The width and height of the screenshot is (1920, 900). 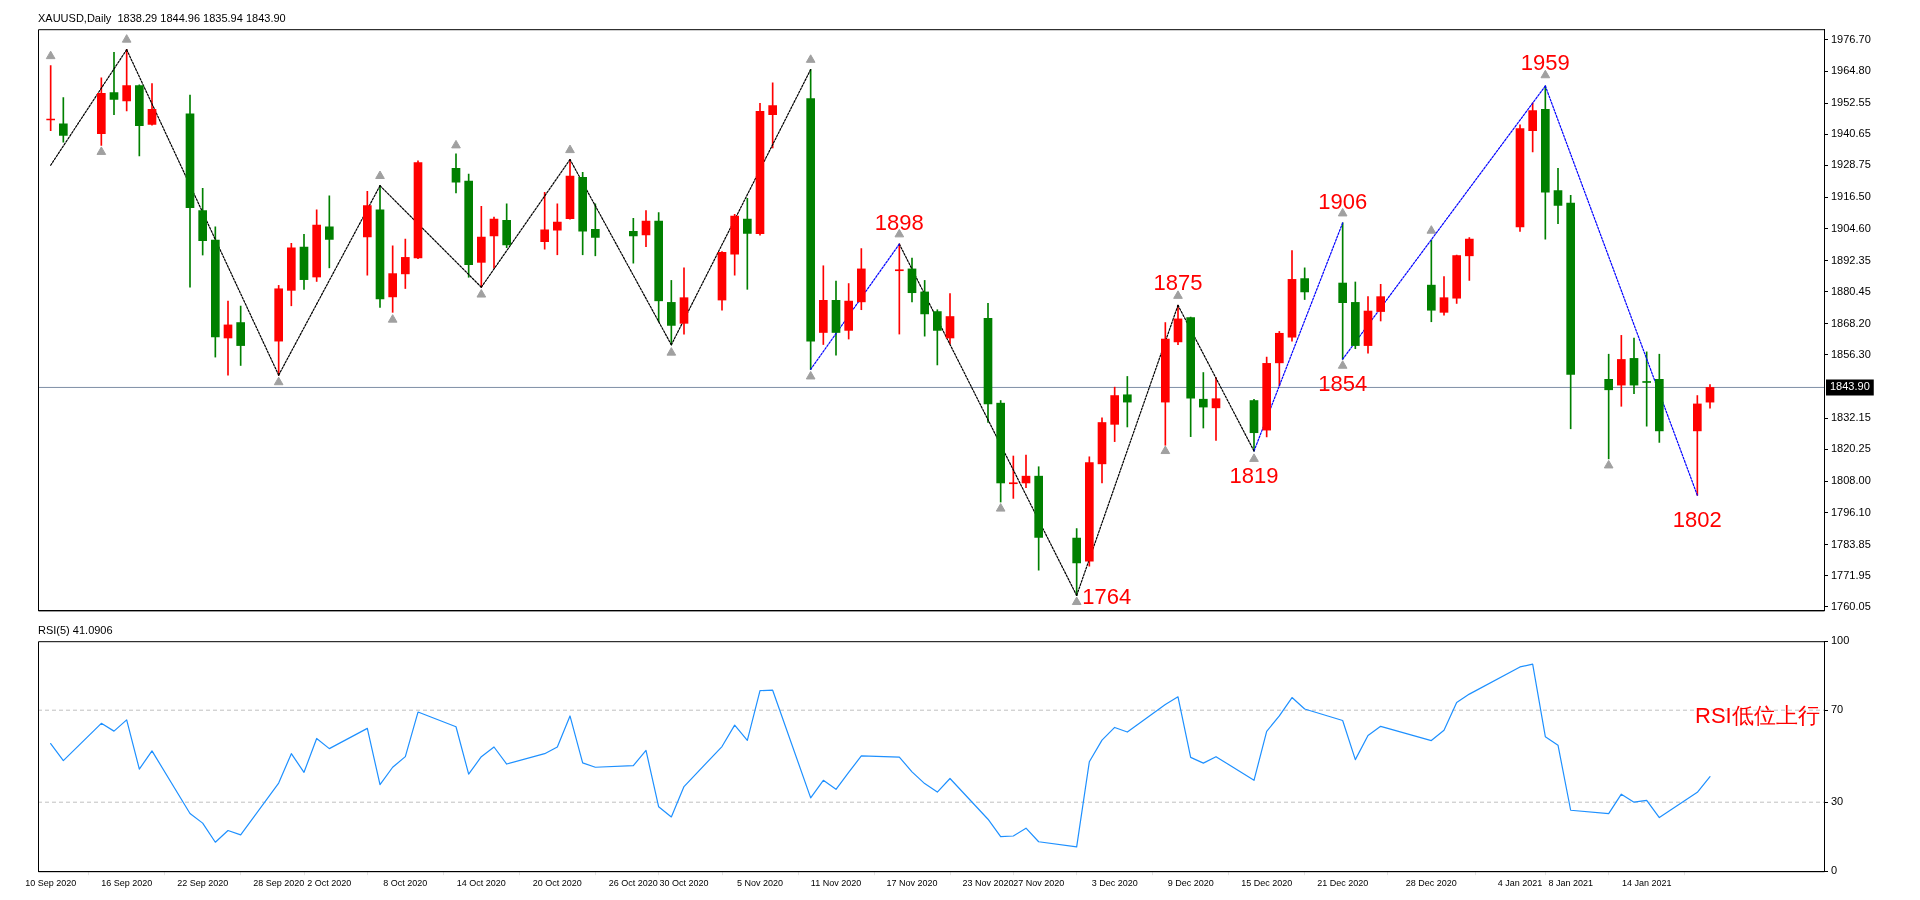 I want to click on annotation: 1898, so click(x=899, y=222).